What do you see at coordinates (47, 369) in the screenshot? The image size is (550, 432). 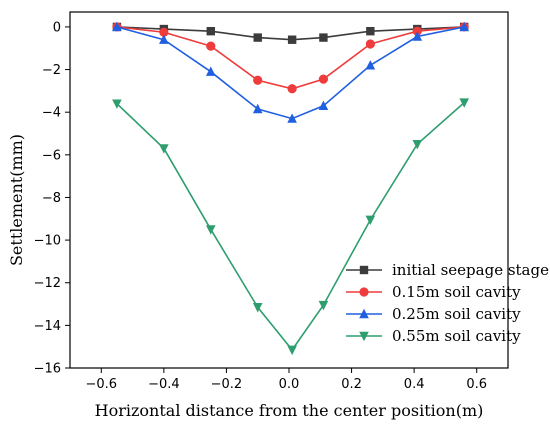 I see `y-tick-label: −16` at bounding box center [47, 369].